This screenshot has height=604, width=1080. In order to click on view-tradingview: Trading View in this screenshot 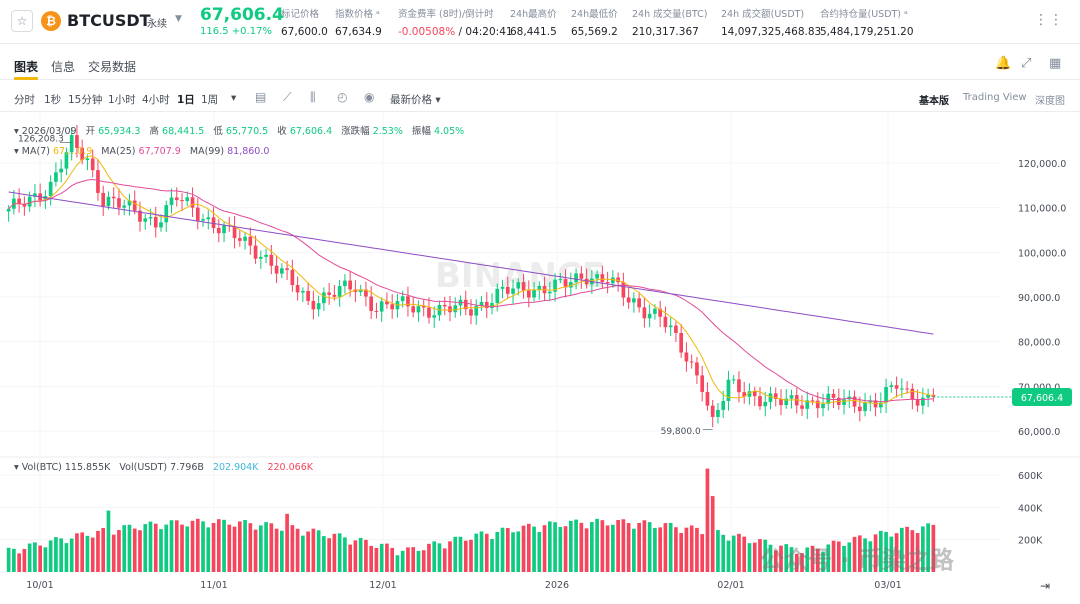, I will do `click(995, 97)`.